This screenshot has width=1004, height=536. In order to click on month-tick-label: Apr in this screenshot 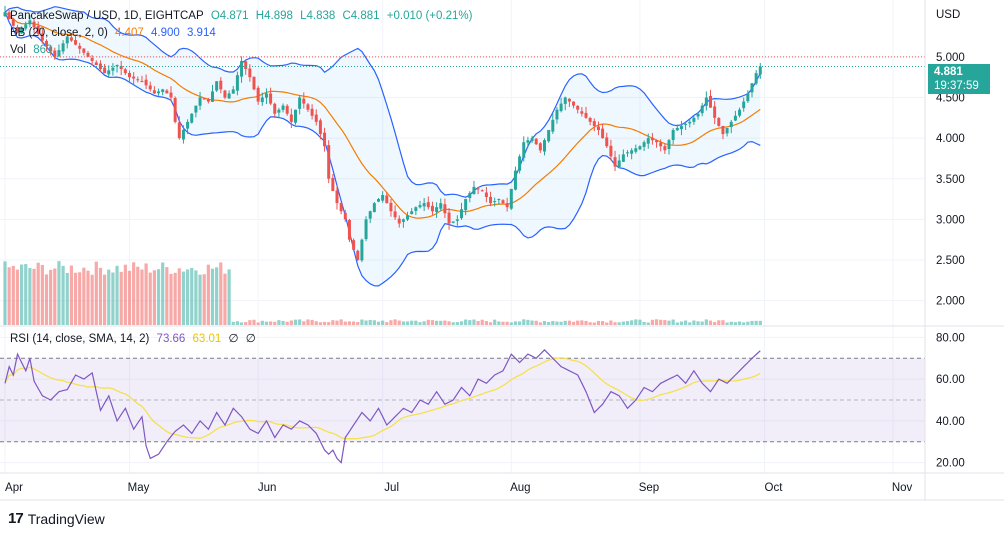, I will do `click(14, 488)`.